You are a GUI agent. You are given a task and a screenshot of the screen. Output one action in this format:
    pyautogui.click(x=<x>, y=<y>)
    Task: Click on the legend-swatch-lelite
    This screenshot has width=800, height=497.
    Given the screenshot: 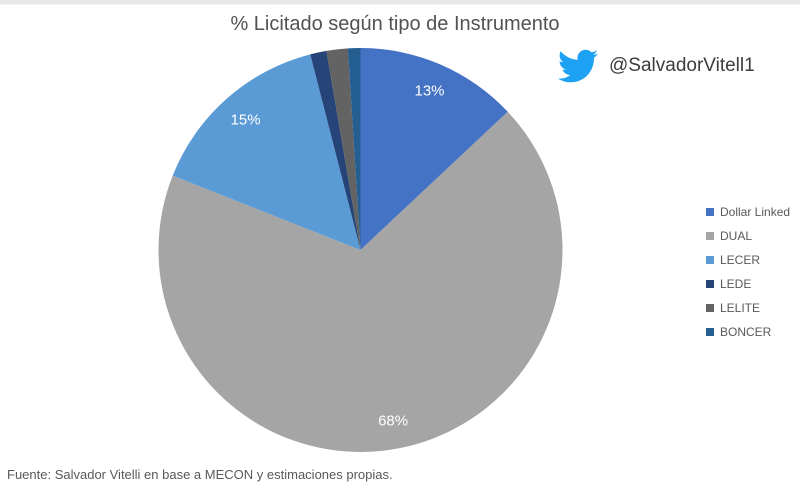 What is the action you would take?
    pyautogui.click(x=710, y=308)
    